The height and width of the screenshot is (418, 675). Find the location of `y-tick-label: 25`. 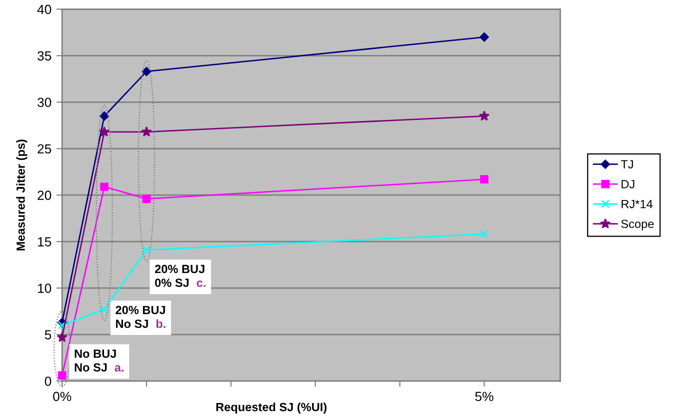

y-tick-label: 25 is located at coordinates (45, 149).